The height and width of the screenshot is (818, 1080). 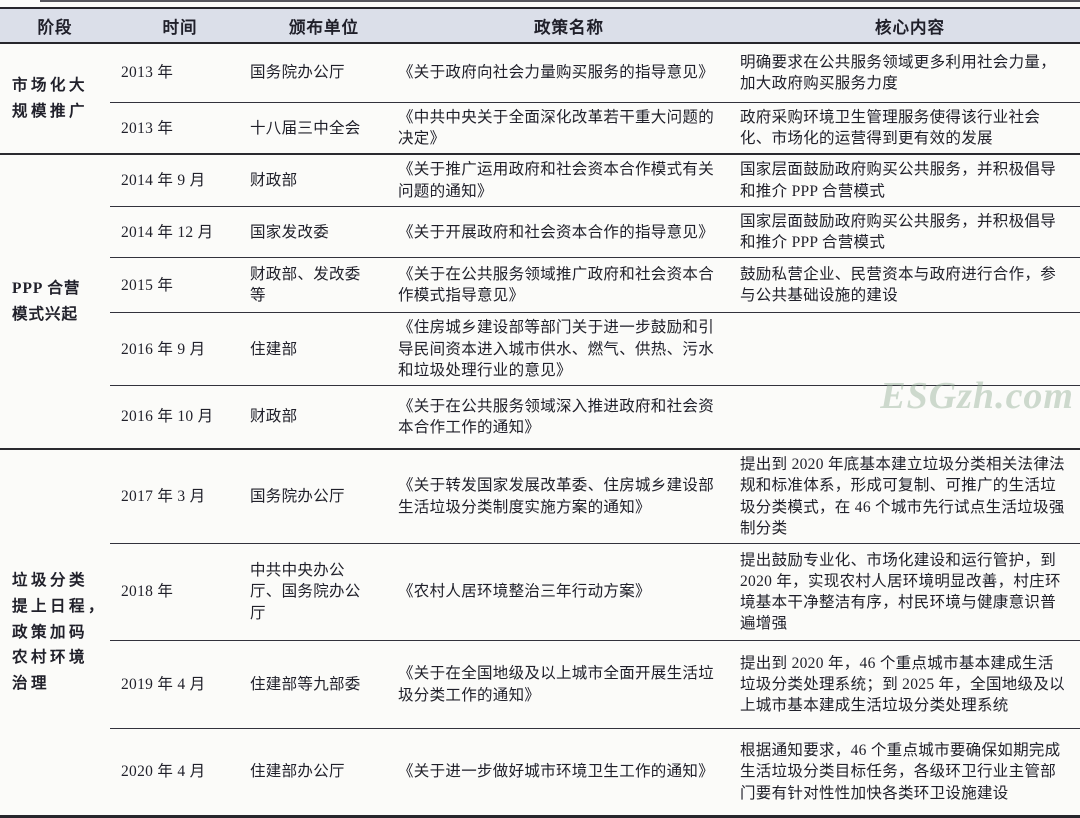 What do you see at coordinates (305, 684) in the screenshot?
I see `unit-cell: 住建部等九部委` at bounding box center [305, 684].